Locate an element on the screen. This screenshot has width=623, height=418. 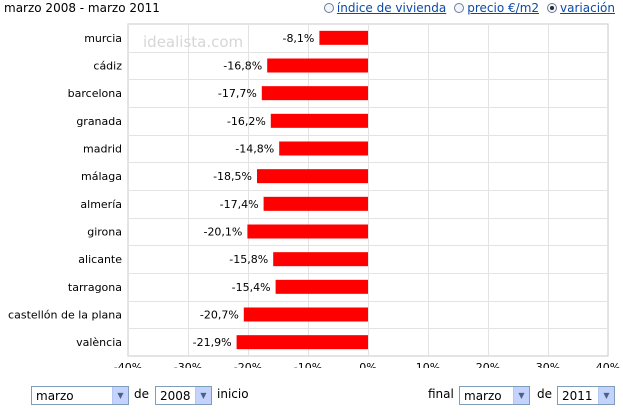
watermark-logo: idealista.com is located at coordinates (193, 42).